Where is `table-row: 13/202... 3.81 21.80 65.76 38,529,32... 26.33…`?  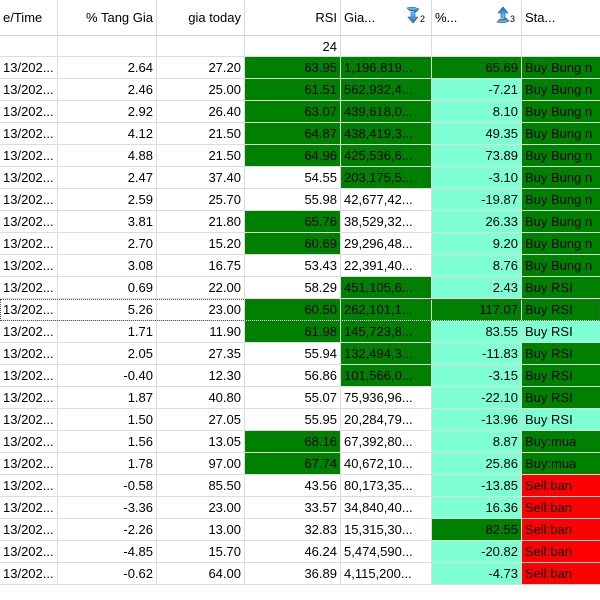 table-row: 13/202... 3.81 21.80 65.76 38,529,32... 26.33… is located at coordinates (300, 222).